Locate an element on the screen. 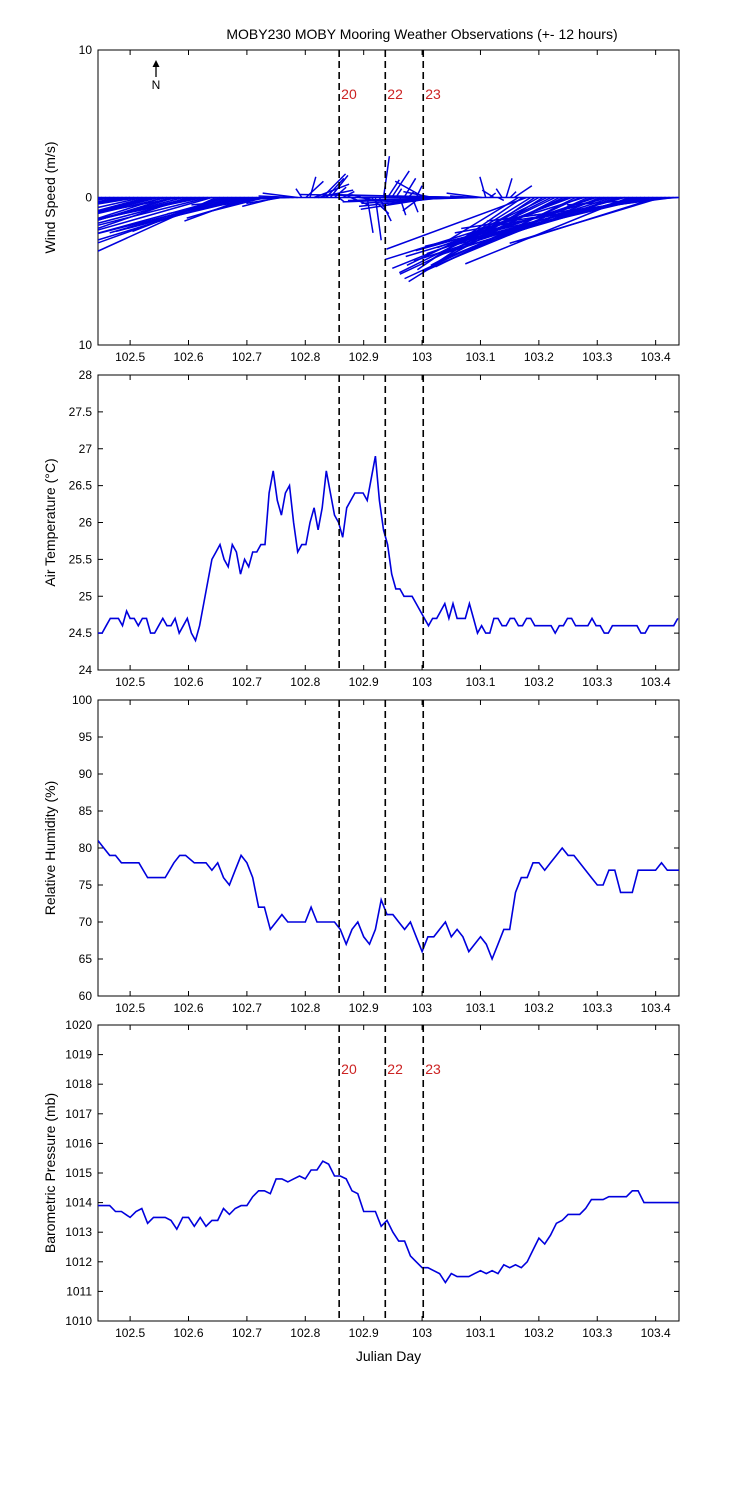 This screenshot has width=750, height=1500. north-arrow-head is located at coordinates (156, 63).